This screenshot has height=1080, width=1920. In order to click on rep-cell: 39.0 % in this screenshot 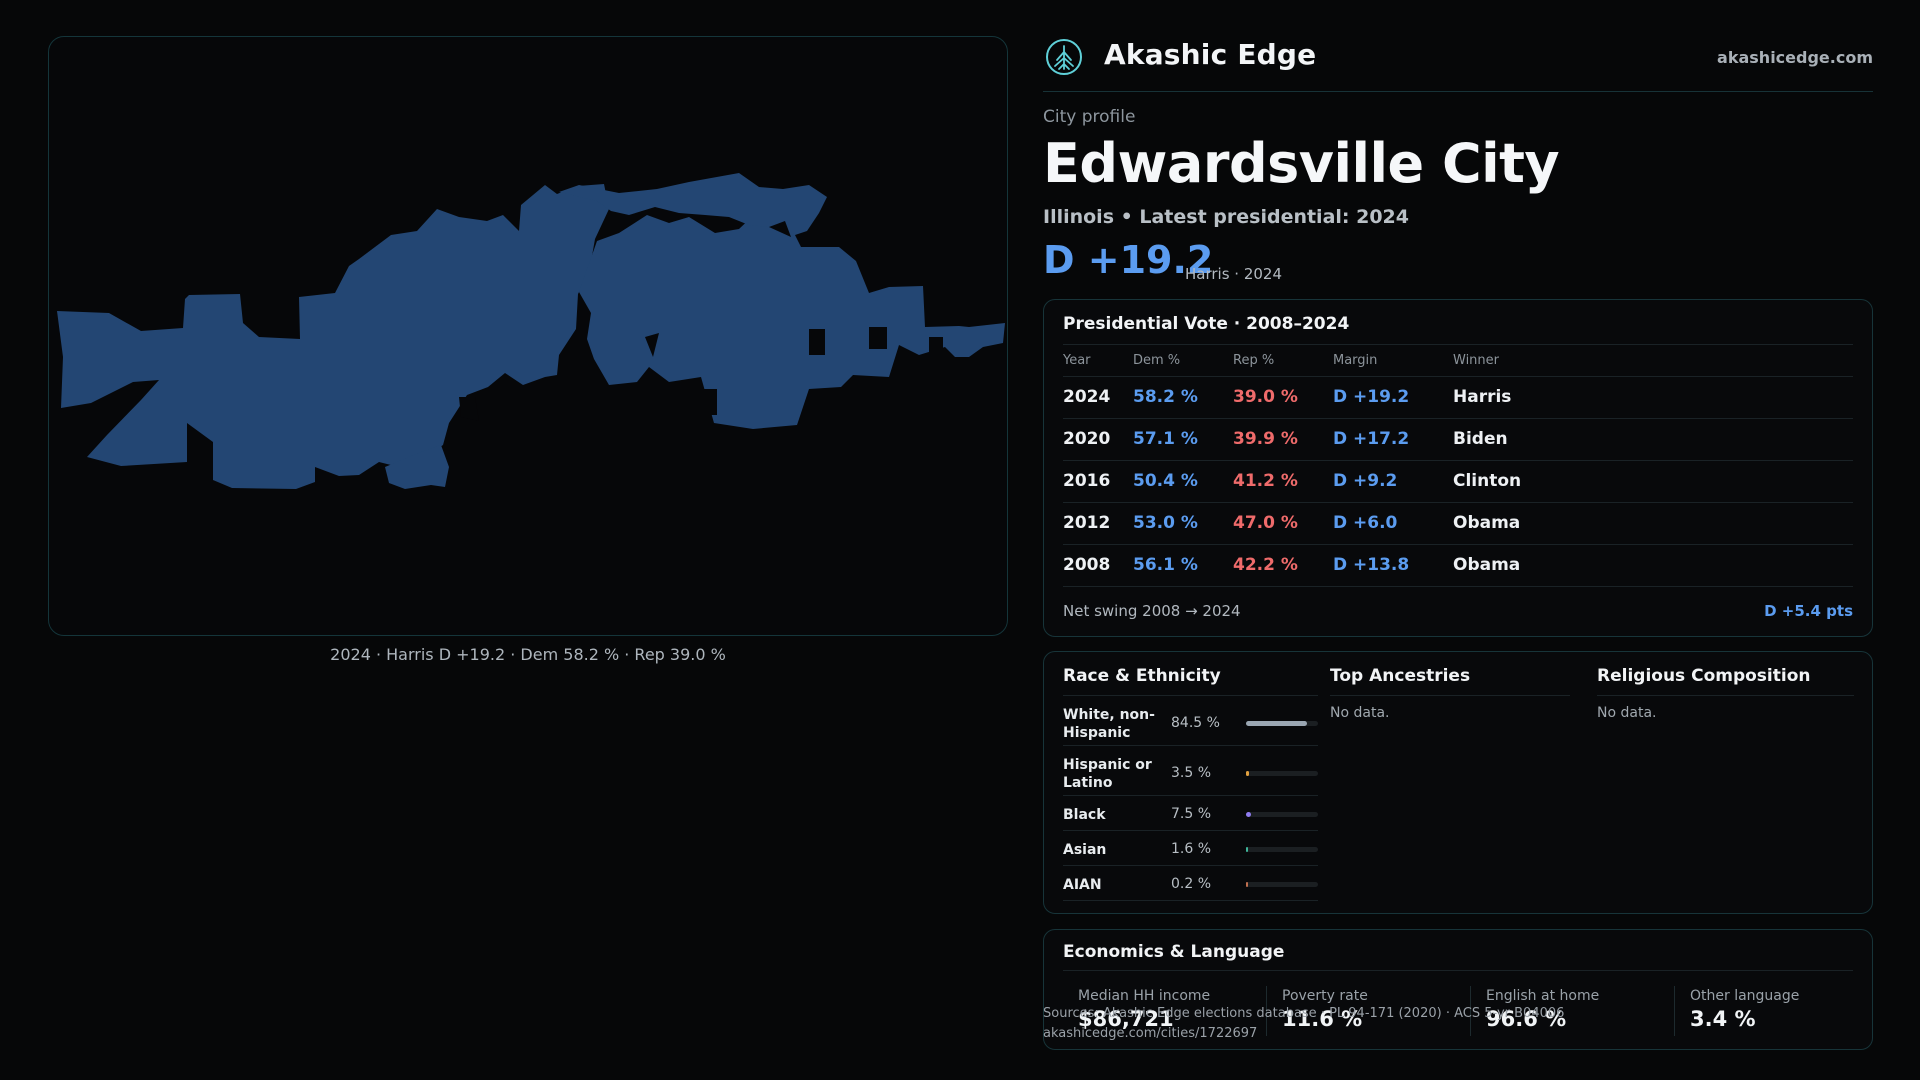, I will do `click(1283, 396)`.